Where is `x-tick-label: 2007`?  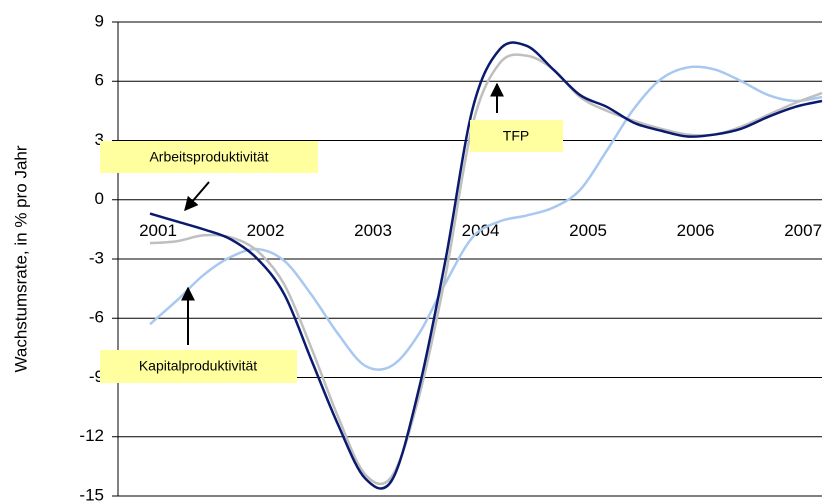
x-tick-label: 2007 is located at coordinates (803, 230).